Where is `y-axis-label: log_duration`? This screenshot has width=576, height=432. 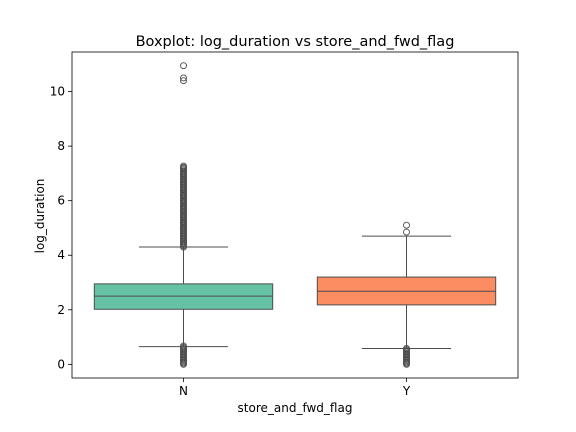 y-axis-label: log_duration is located at coordinates (40, 216).